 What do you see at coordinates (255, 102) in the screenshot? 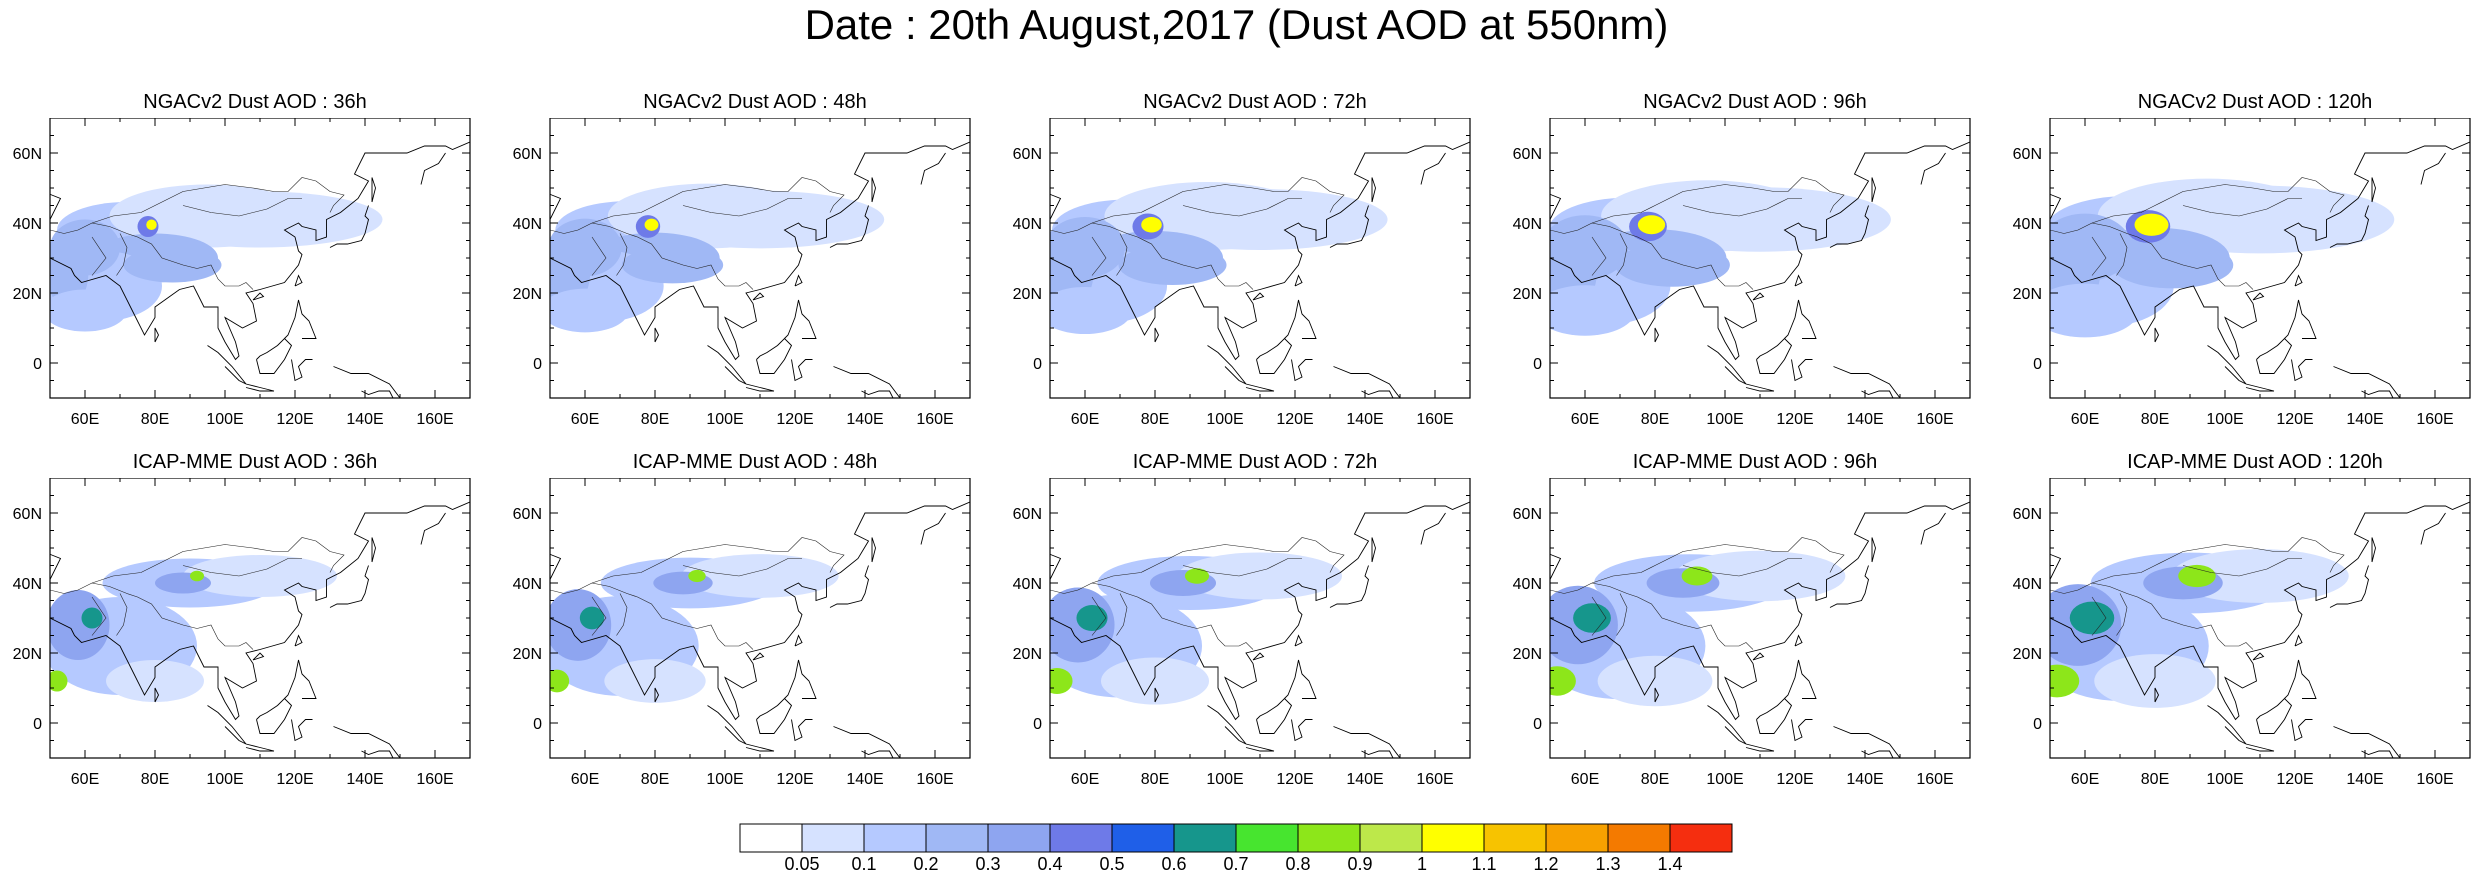
I see `panel-title: NGACv2 Dust AOD : 36h` at bounding box center [255, 102].